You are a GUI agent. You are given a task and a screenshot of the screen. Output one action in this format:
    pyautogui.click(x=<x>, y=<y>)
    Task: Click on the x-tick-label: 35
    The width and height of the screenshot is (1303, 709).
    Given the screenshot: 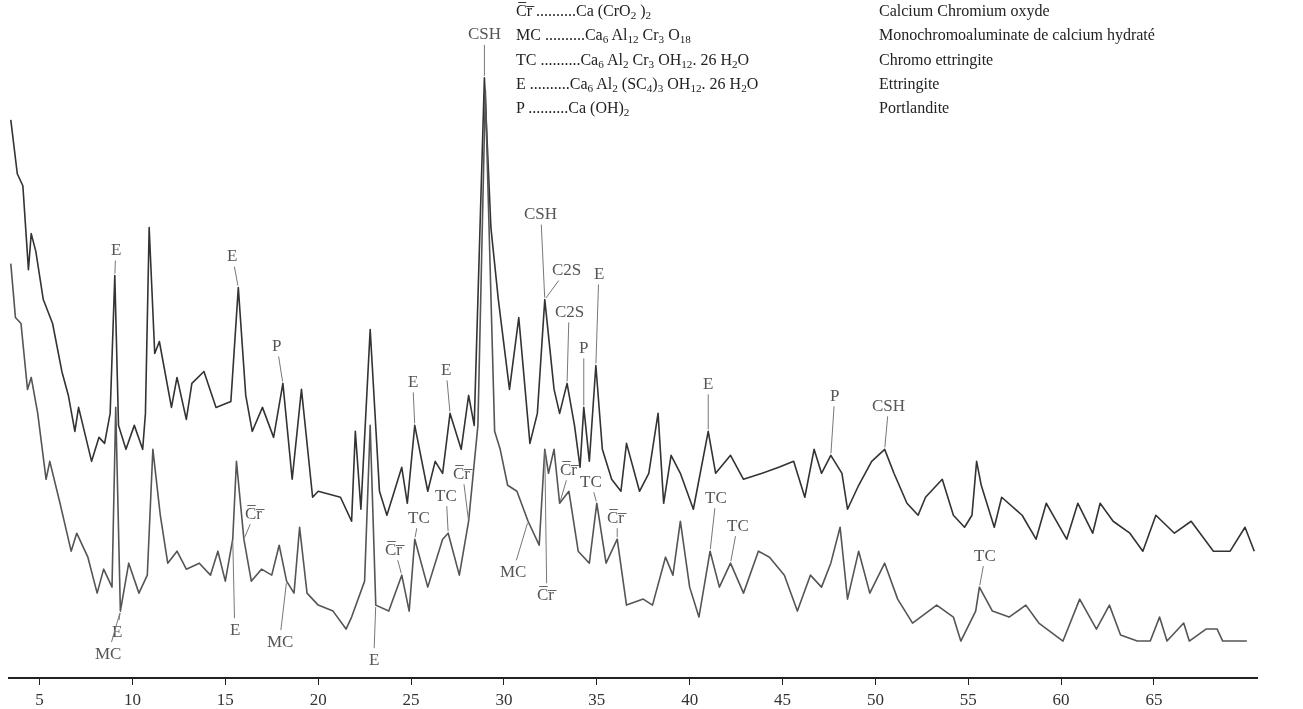 What is the action you would take?
    pyautogui.click(x=597, y=699)
    